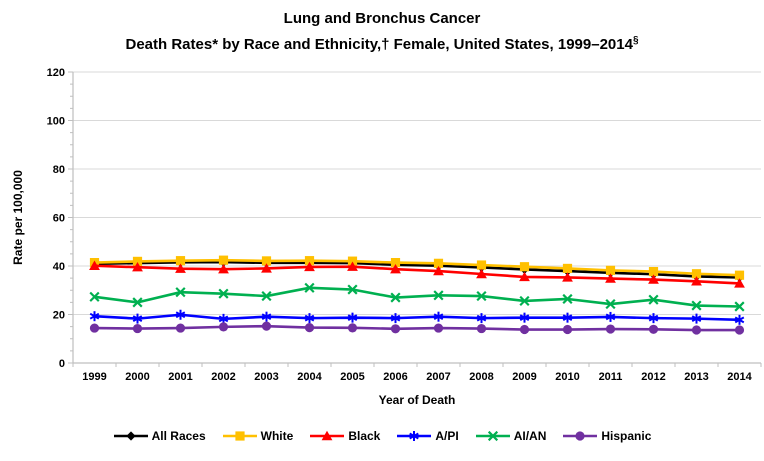  I want to click on x-tick-label-2010: 2010, so click(567, 377).